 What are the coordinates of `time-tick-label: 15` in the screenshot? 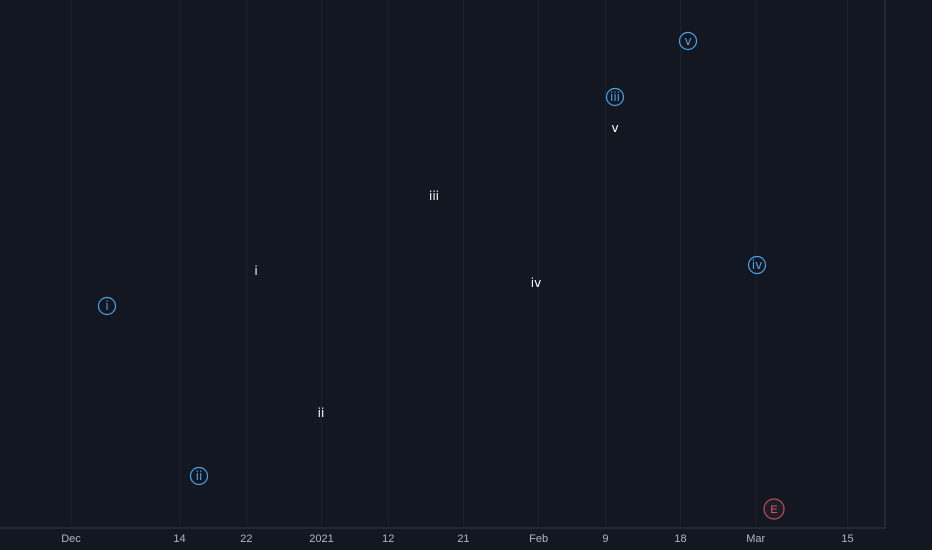 It's located at (847, 539).